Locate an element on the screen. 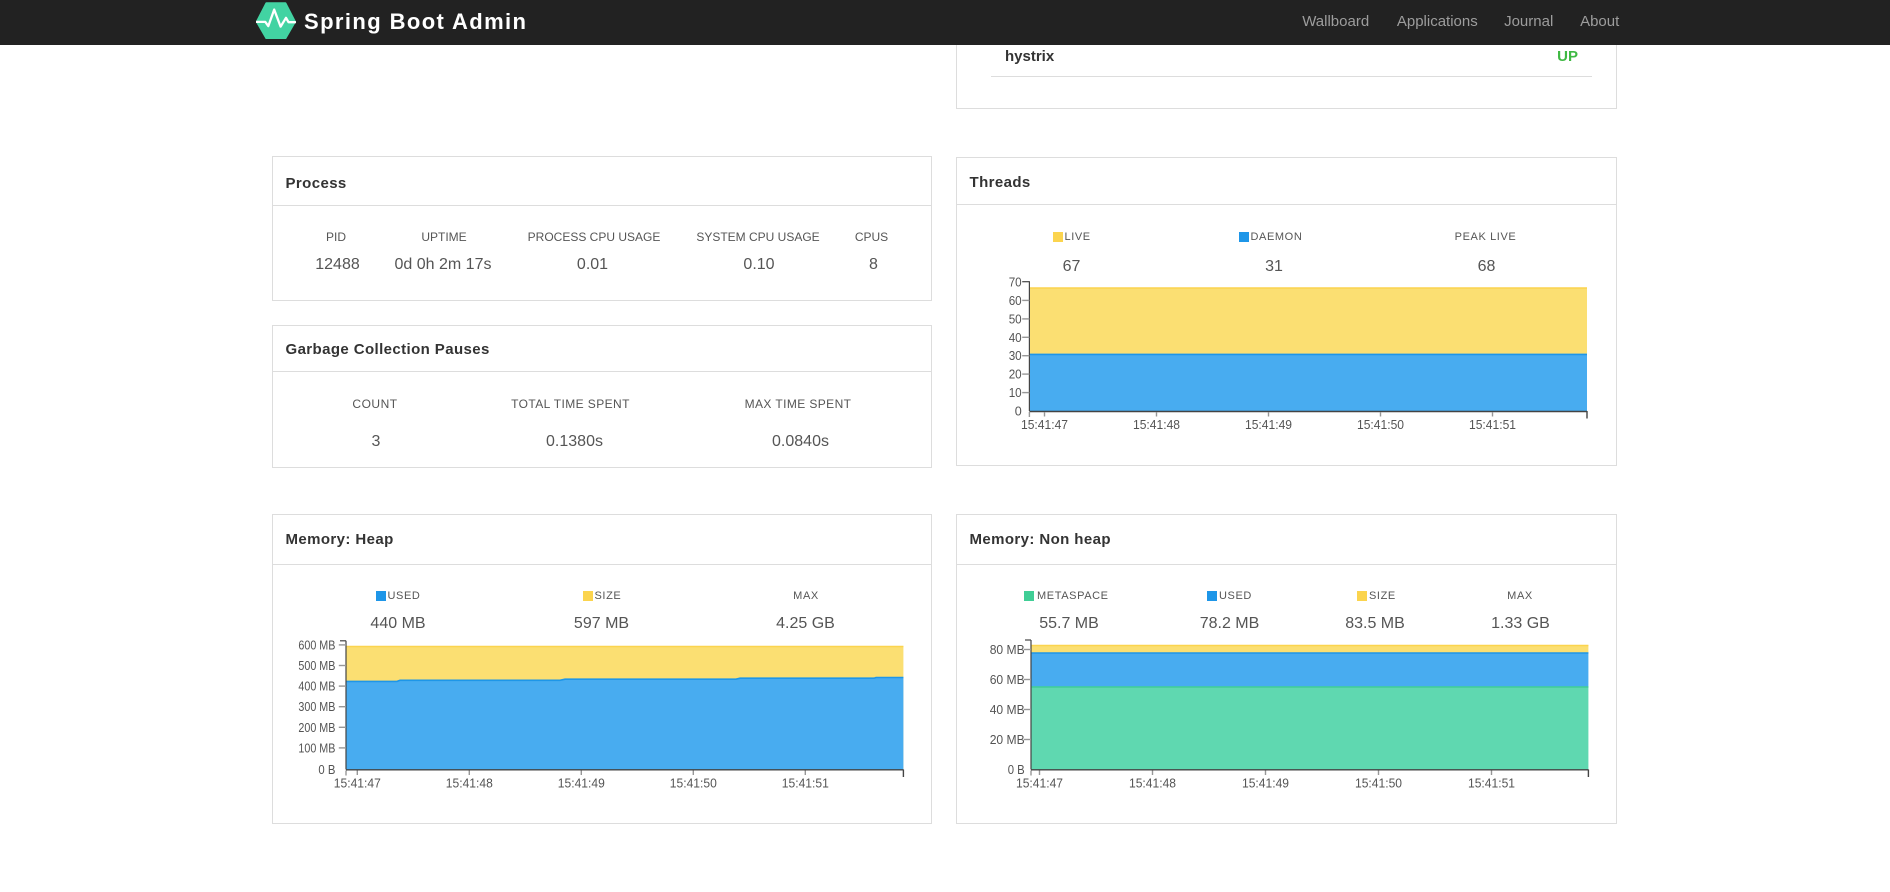 The height and width of the screenshot is (892, 1890). svg-text: 0 is located at coordinates (1018, 411).